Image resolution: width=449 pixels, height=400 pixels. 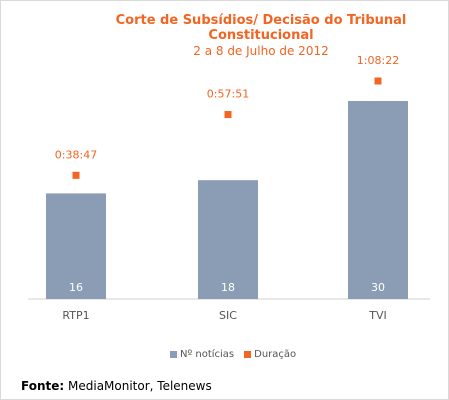 I want to click on chart-legend: Nº notícias Duração, so click(x=238, y=354).